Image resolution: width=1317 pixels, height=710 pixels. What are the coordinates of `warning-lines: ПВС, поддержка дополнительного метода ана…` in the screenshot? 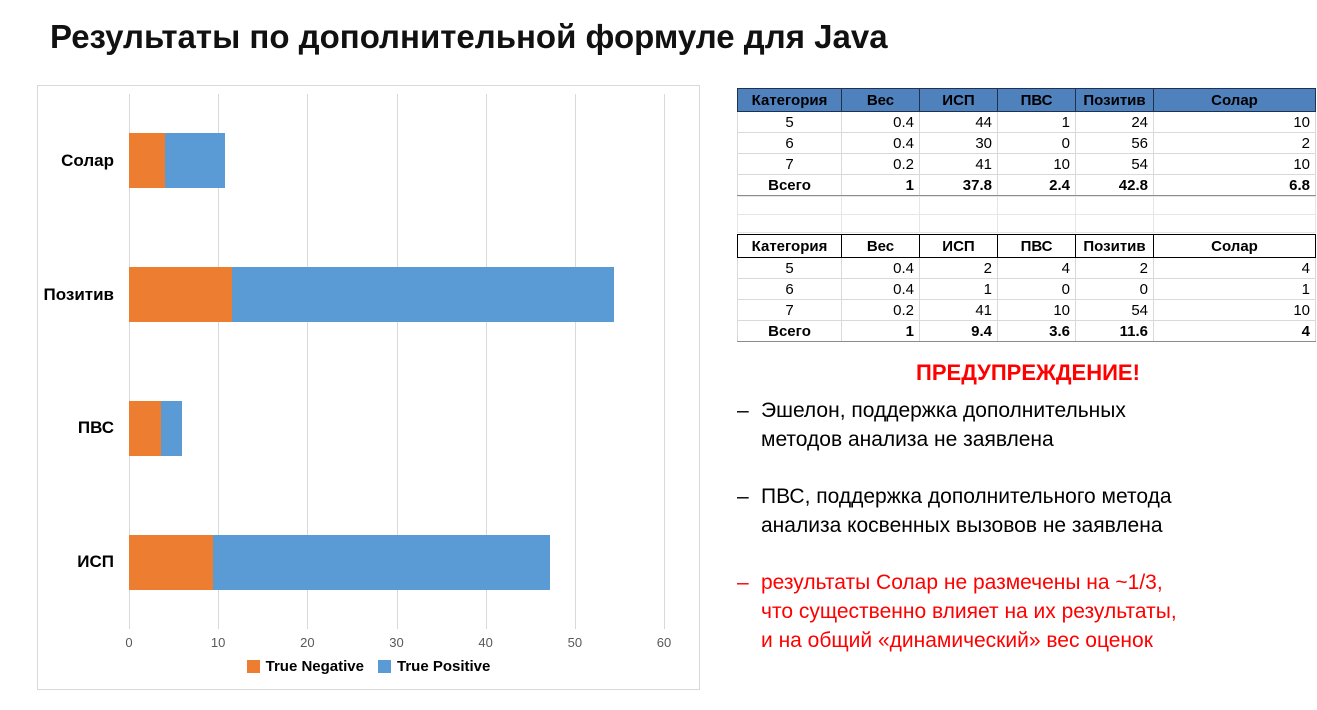 It's located at (966, 511).